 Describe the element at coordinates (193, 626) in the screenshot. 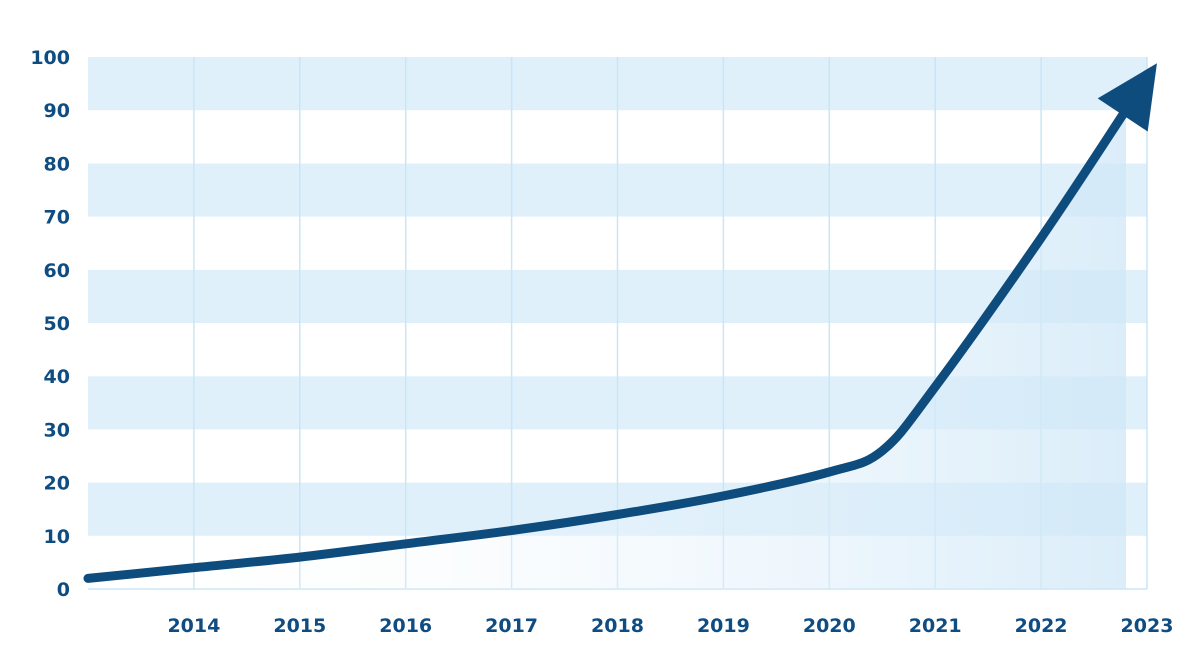

I see `x-tick-label-2014: 2014` at that location.